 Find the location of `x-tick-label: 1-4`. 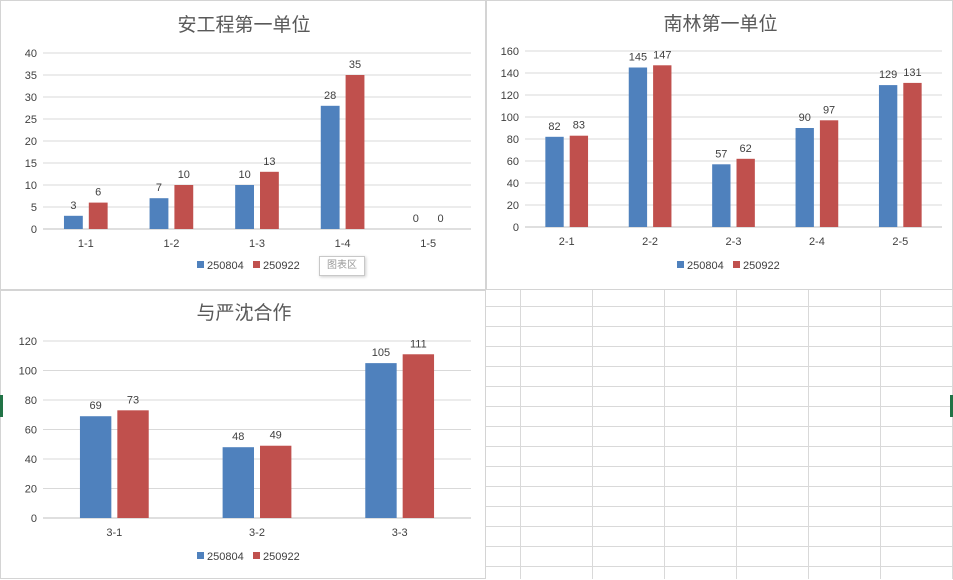

x-tick-label: 1-4 is located at coordinates (343, 244).